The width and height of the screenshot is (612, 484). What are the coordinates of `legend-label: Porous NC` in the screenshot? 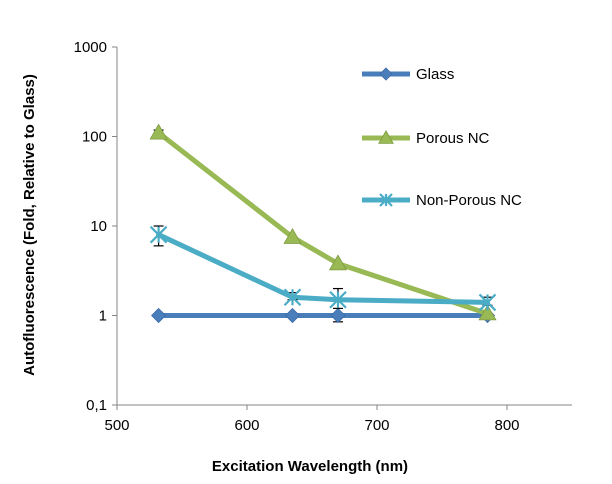 It's located at (453, 138).